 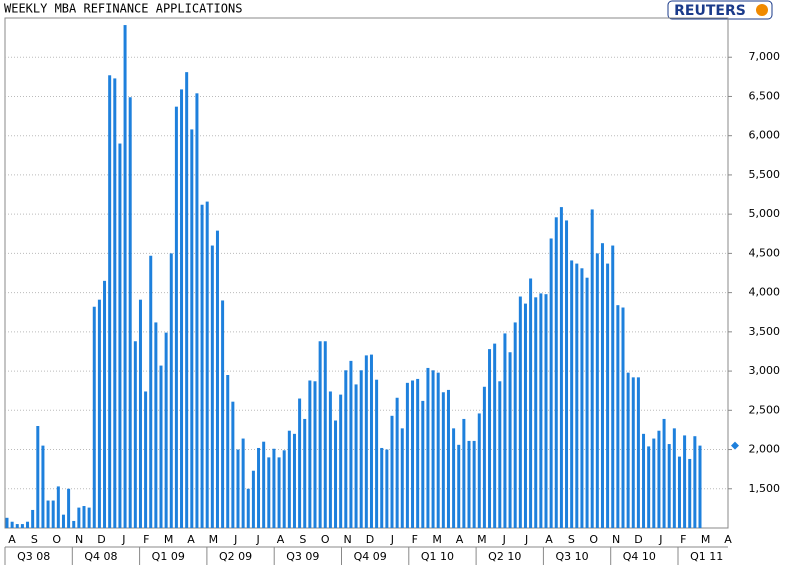 I want to click on quarter-label: Q3 08, so click(x=33, y=556).